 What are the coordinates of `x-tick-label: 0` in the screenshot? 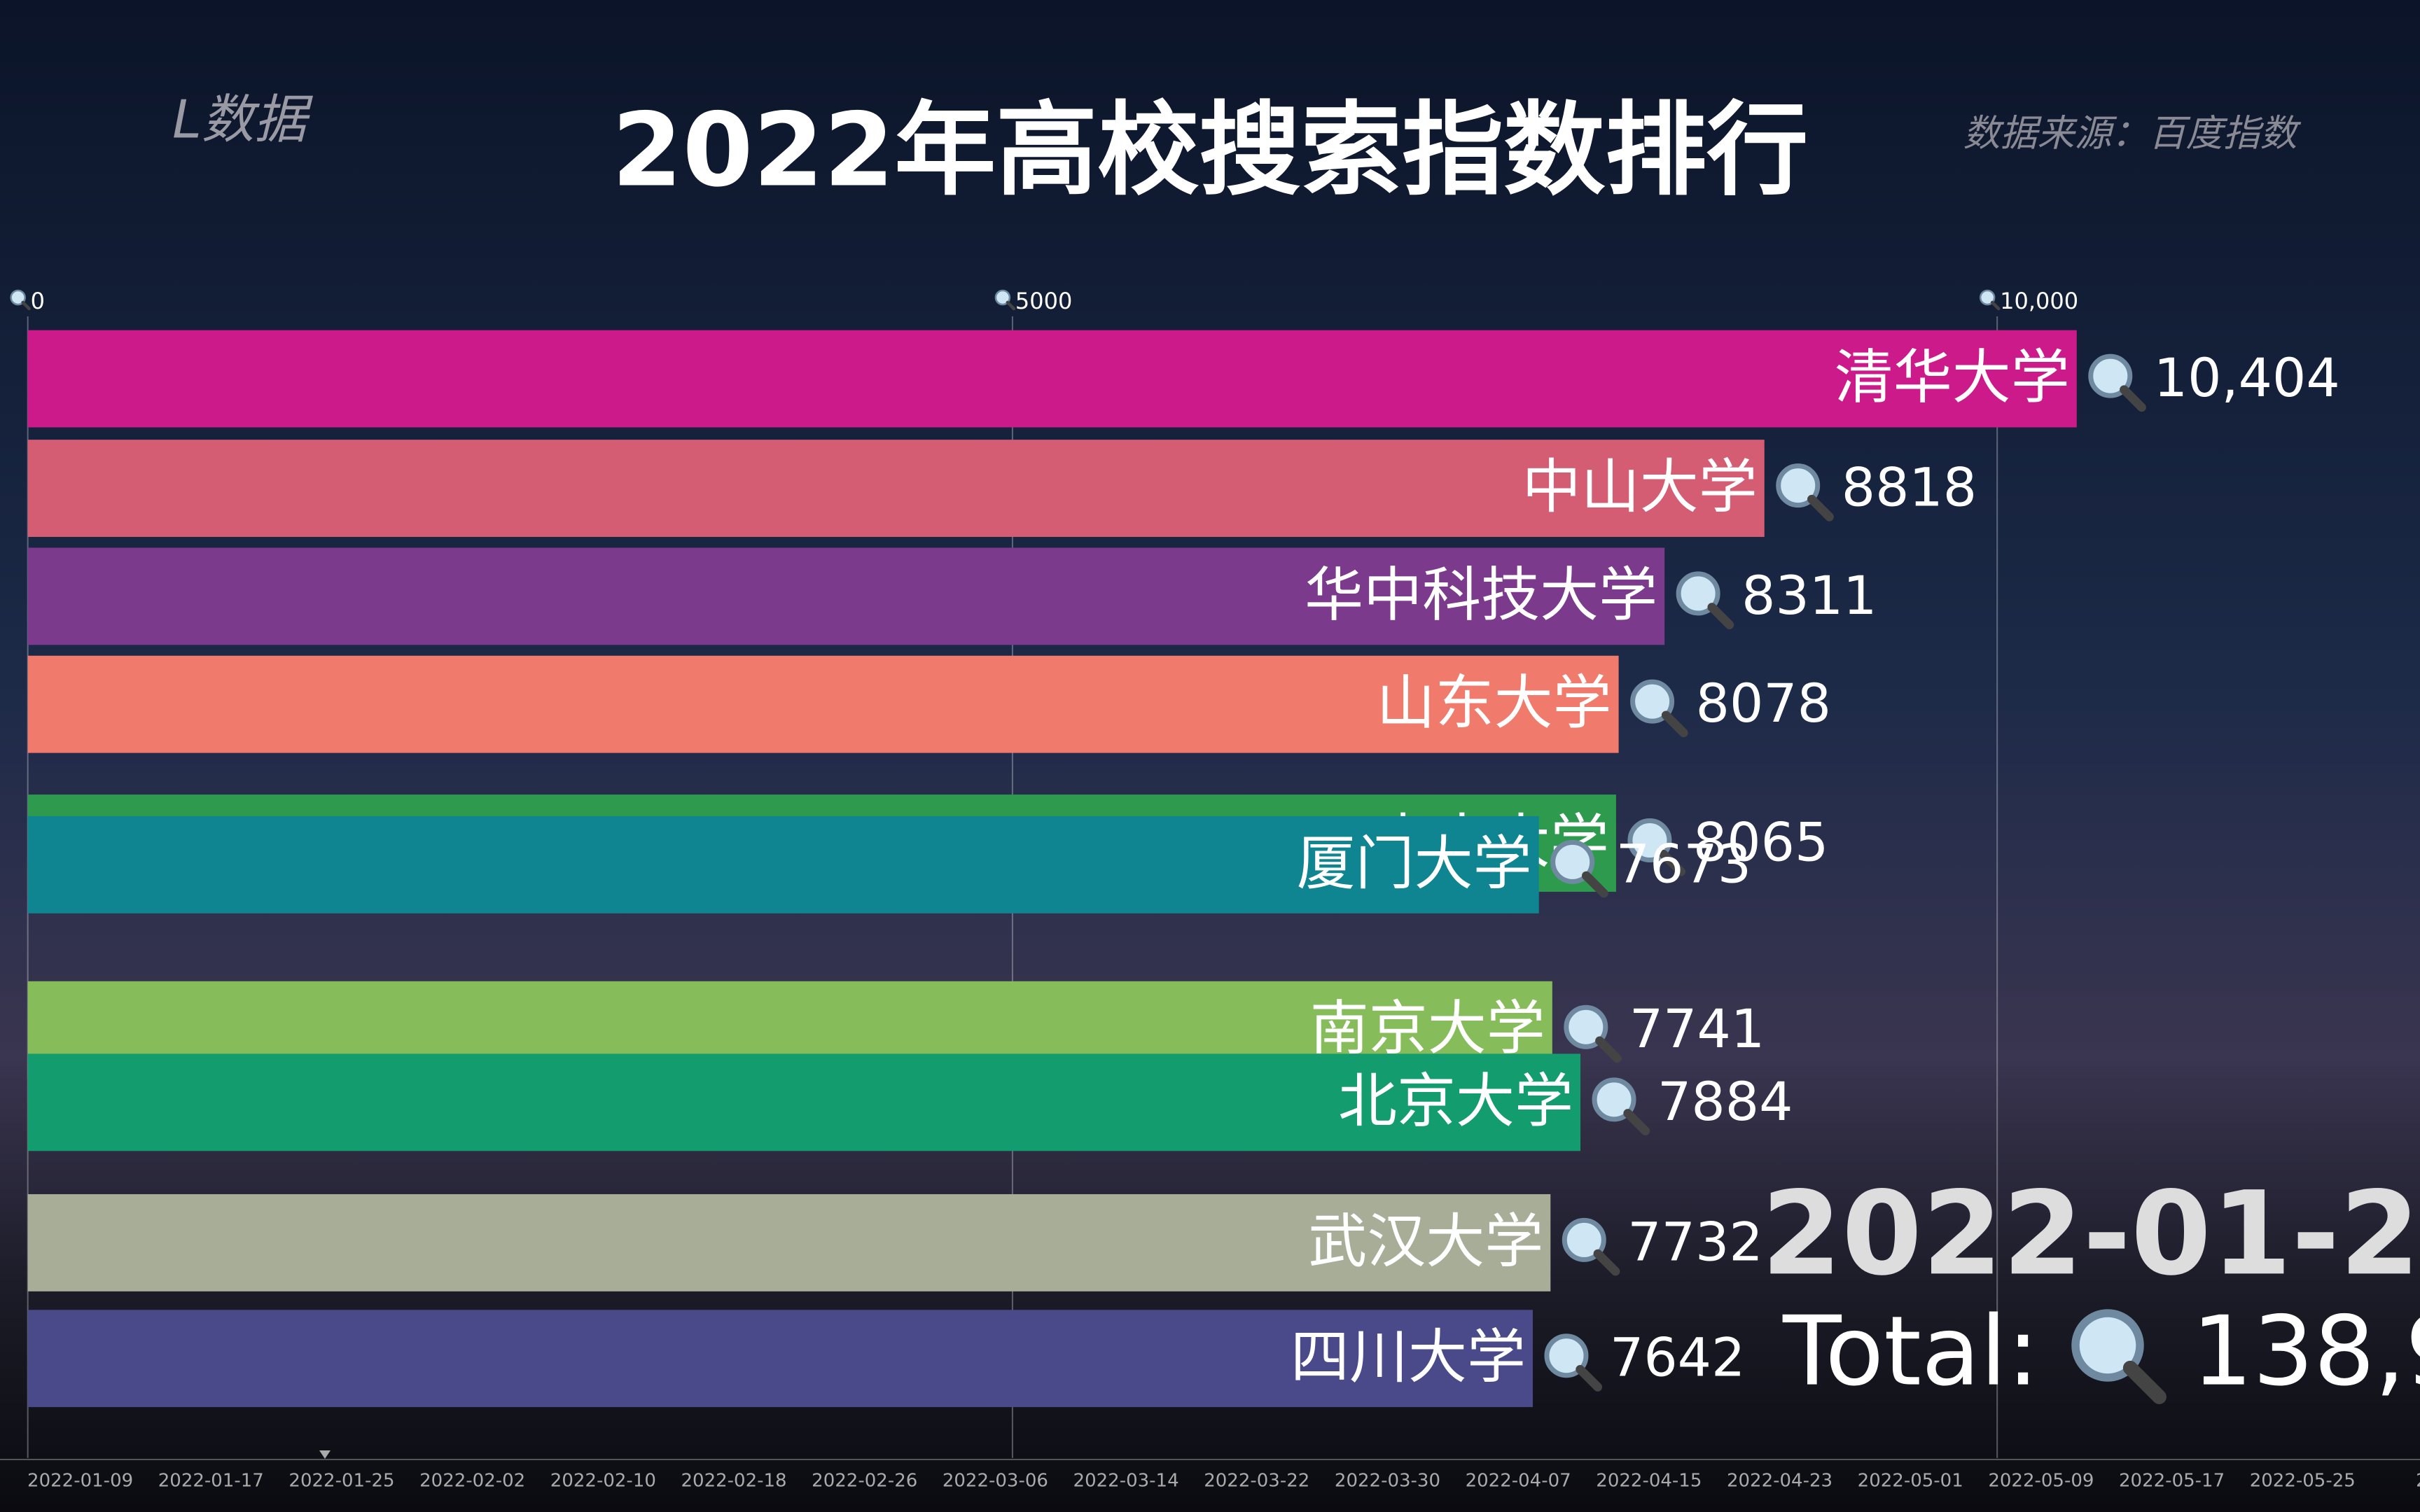 It's located at (38, 301).